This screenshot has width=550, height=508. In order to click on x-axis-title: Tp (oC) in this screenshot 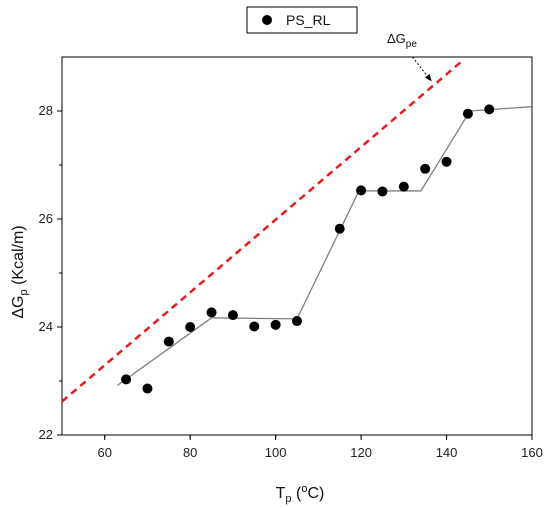, I will do `click(300, 494)`.